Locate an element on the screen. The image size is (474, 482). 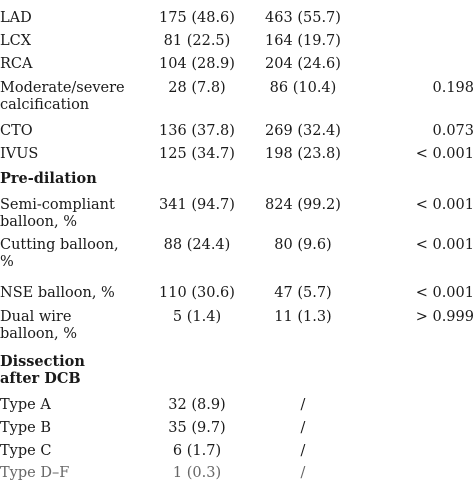
group1-value: 81 (22.5) is located at coordinates (197, 41).